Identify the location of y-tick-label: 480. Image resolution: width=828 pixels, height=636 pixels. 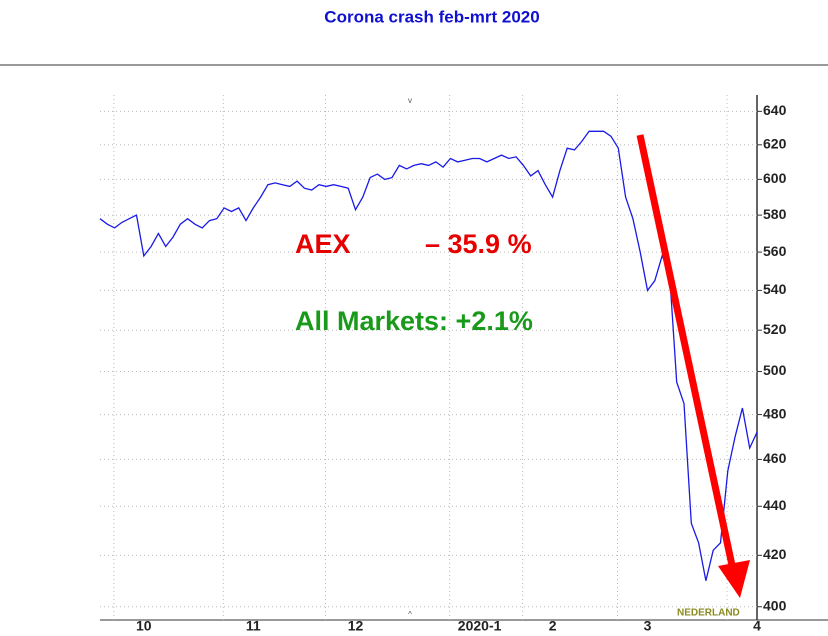
(775, 413).